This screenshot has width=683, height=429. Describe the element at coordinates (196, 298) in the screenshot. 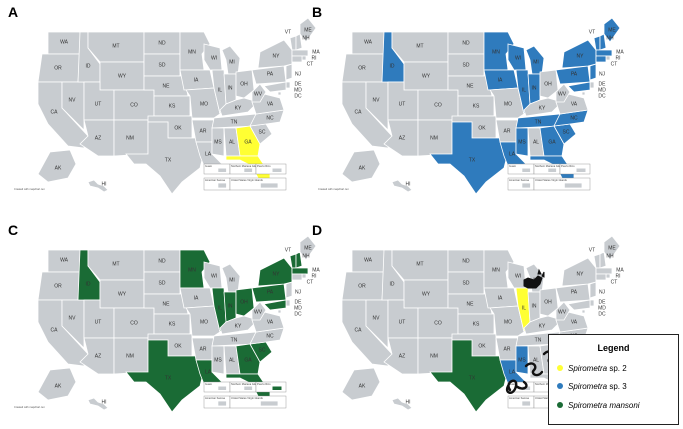

I see `state-label: IA` at that location.